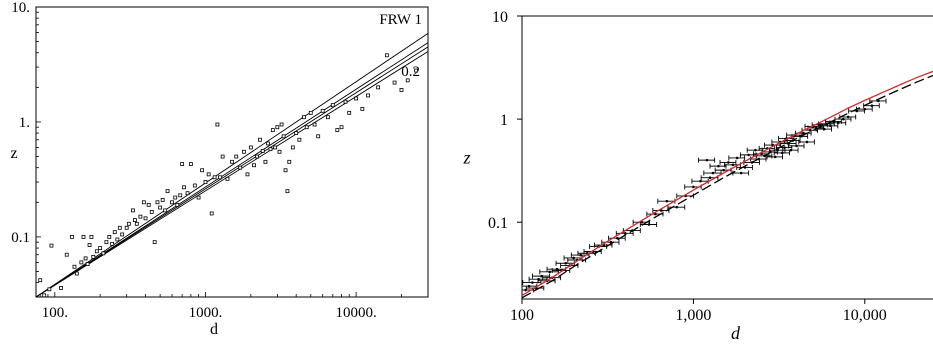 This screenshot has width=933, height=360. Describe the element at coordinates (24, 123) in the screenshot. I see `left-y-tick-label: 1.` at that location.